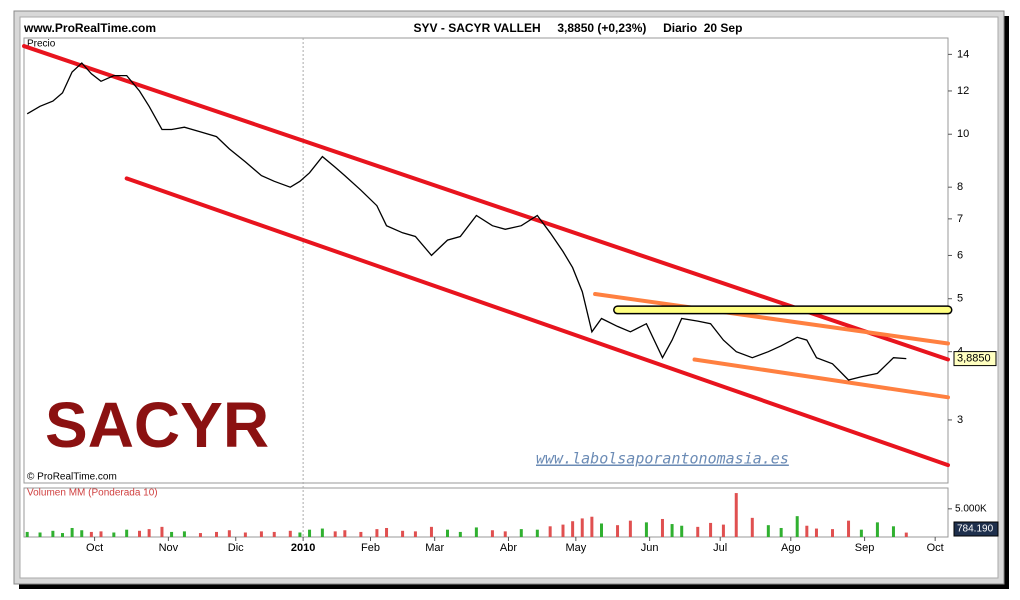 This screenshot has width=1020, height=600. Describe the element at coordinates (963, 54) in the screenshot. I see `y-tick-label: 14` at that location.